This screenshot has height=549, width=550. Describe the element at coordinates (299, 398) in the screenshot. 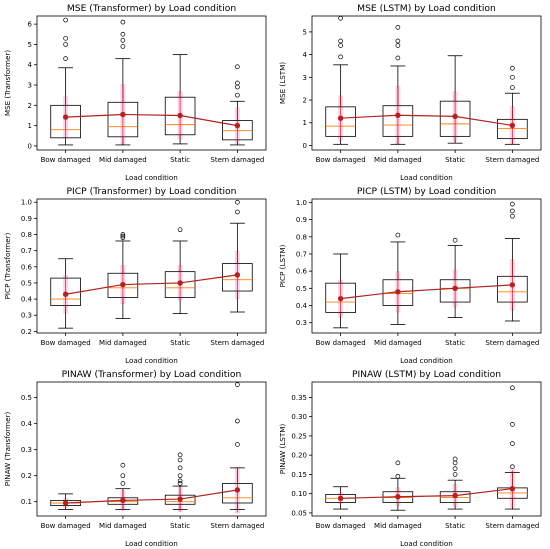

I see `y-tick-label: 0.35` at that location.